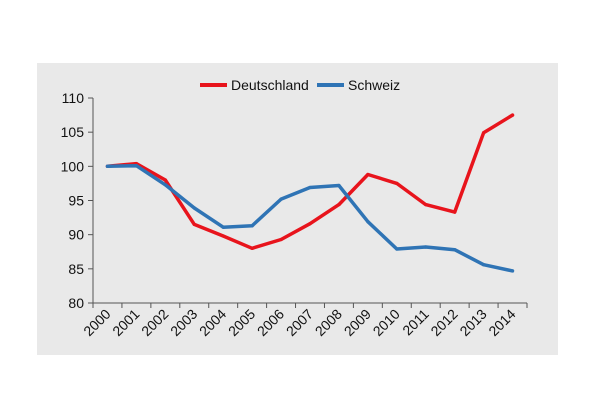 This screenshot has width=590, height=417. Describe the element at coordinates (270, 322) in the screenshot. I see `x-tick-label: 2006` at that location.